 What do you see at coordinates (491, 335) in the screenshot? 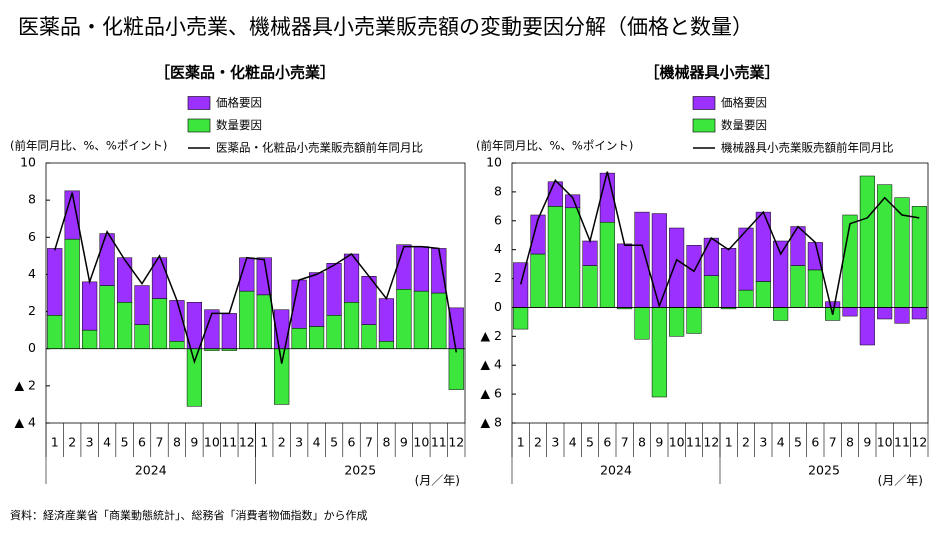
I see `y-tick-label: ▲ 2` at bounding box center [491, 335].